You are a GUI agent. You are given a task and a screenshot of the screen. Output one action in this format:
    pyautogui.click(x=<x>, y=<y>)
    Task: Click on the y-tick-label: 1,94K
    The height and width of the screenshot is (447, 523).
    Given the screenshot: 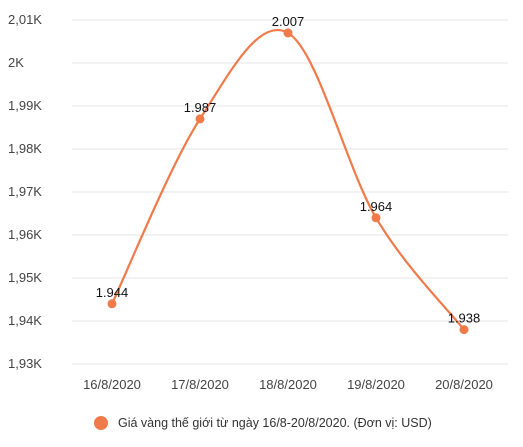 What is the action you would take?
    pyautogui.click(x=25, y=320)
    